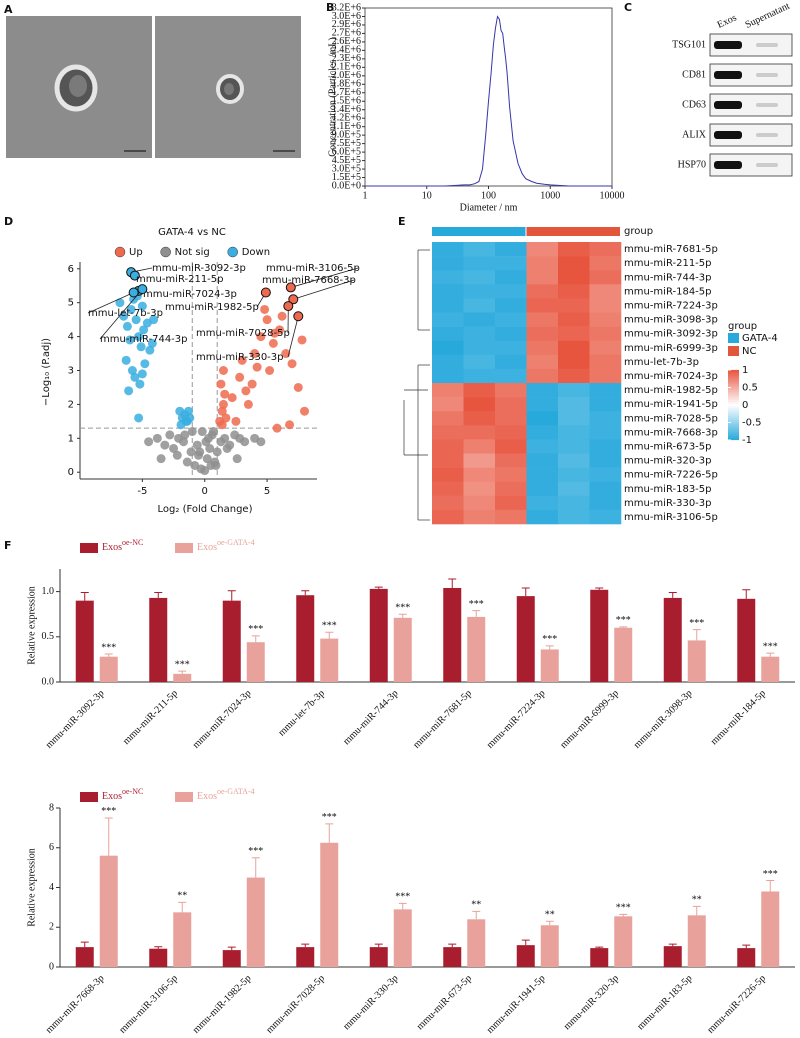  Describe the element at coordinates (346, 101) in the screenshot. I see `y-tick-label: 1.5E+6` at that location.